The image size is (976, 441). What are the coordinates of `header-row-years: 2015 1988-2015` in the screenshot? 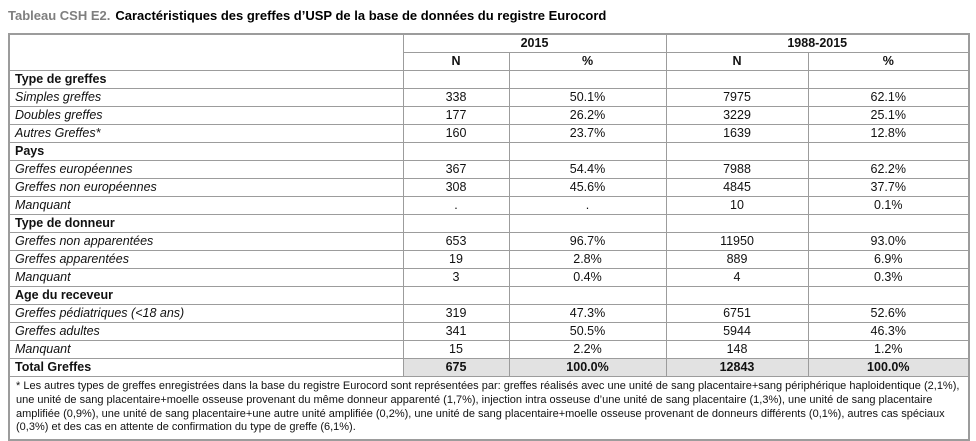 It's located at (489, 52).